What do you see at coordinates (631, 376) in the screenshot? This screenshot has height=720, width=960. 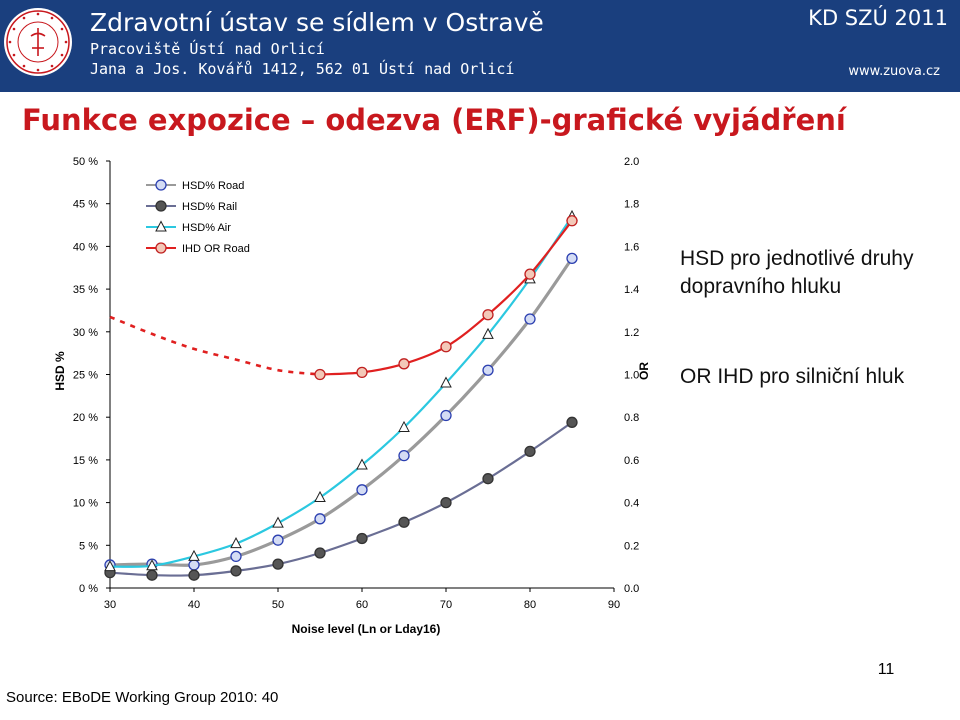 I see `y2-tick-label: 1.0` at bounding box center [631, 376].